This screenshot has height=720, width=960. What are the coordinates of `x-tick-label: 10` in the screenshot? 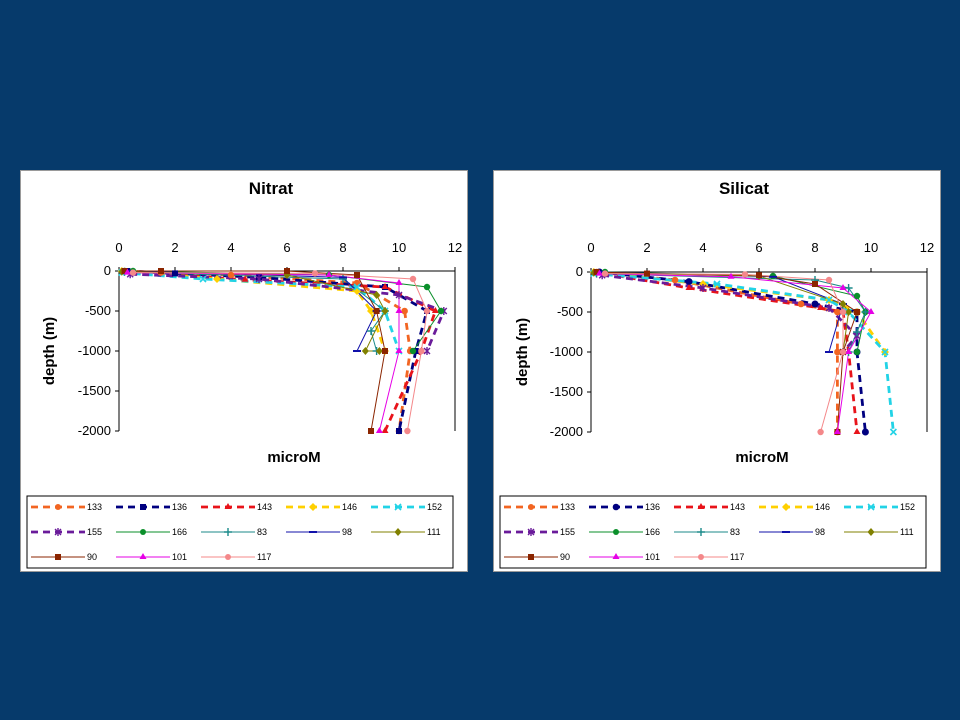 It's located at (399, 247).